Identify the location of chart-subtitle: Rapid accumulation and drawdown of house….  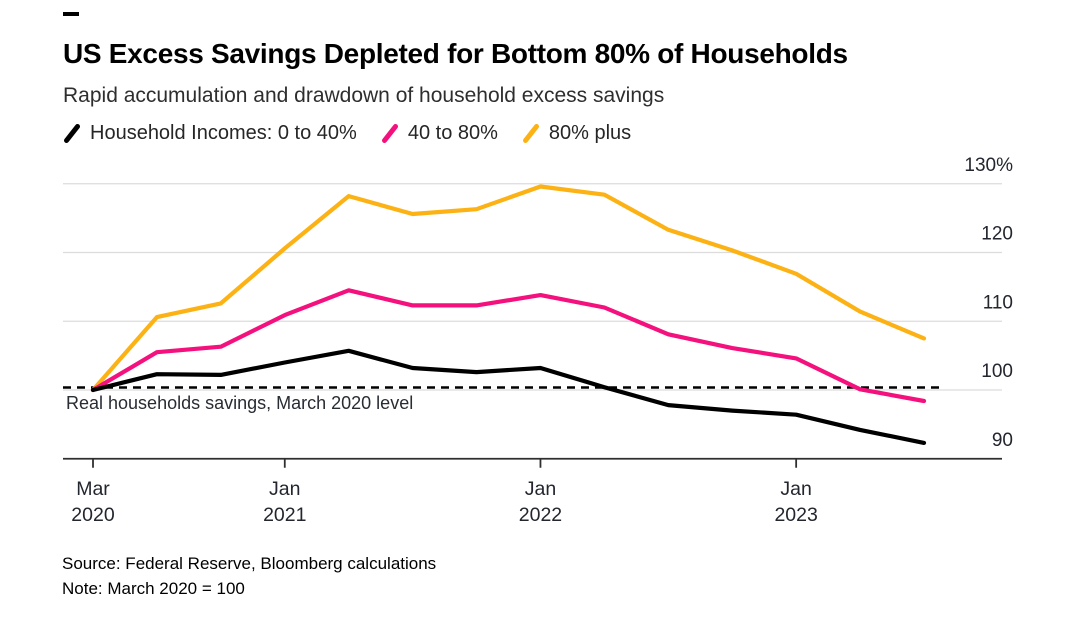
(364, 95).